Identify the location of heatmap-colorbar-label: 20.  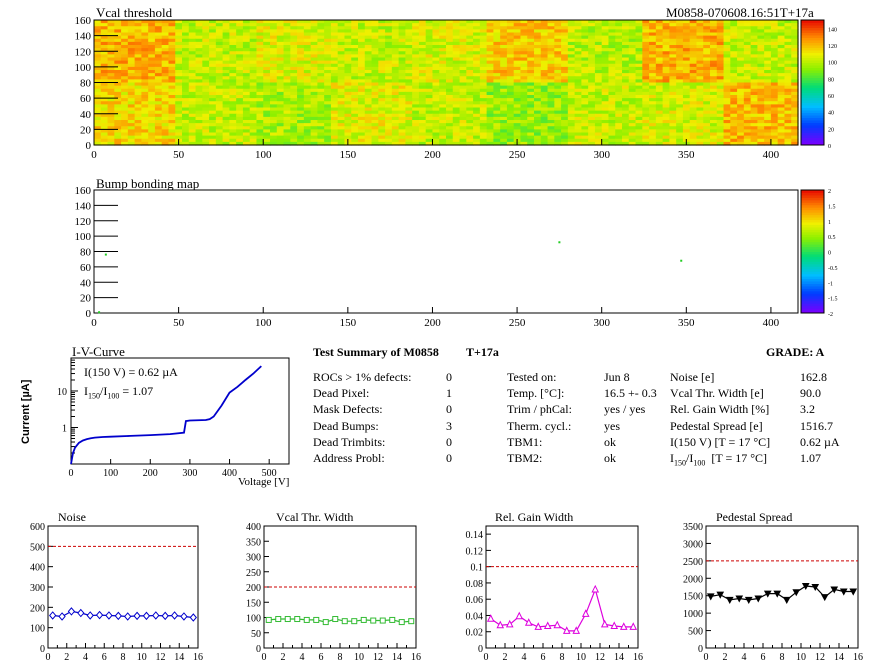
(831, 130).